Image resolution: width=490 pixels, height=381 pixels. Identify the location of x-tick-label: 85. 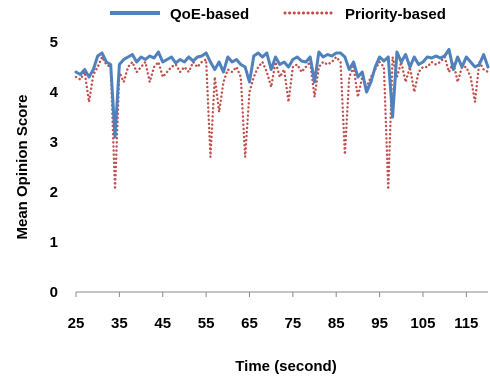
(336, 323).